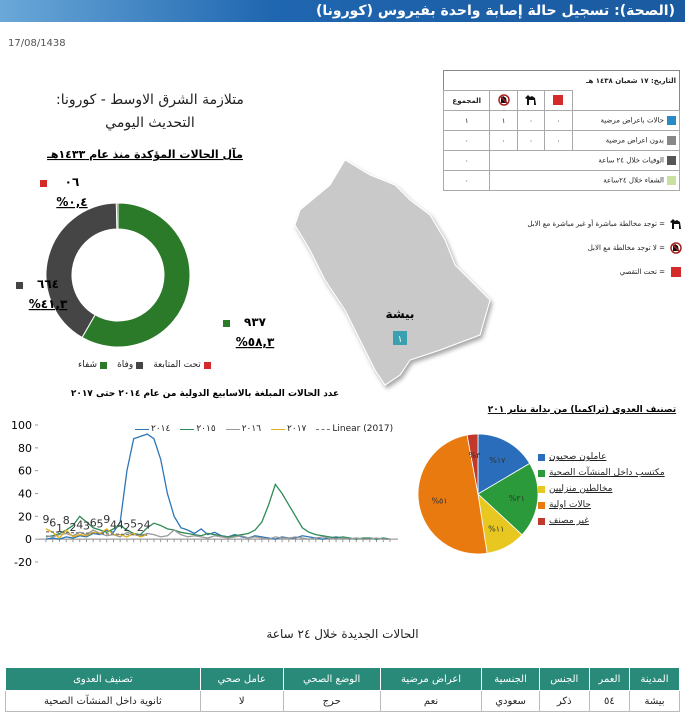 The height and width of the screenshot is (712, 685). I want to click on header-row: المجموع, so click(561, 100).